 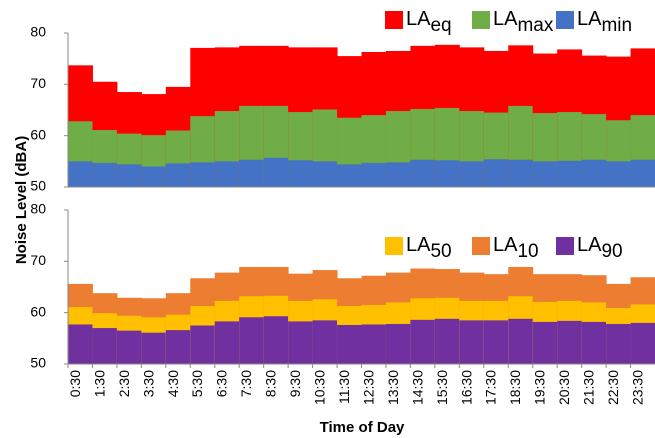 What do you see at coordinates (99, 383) in the screenshot?
I see `x-tick-label: 1:30` at bounding box center [99, 383].